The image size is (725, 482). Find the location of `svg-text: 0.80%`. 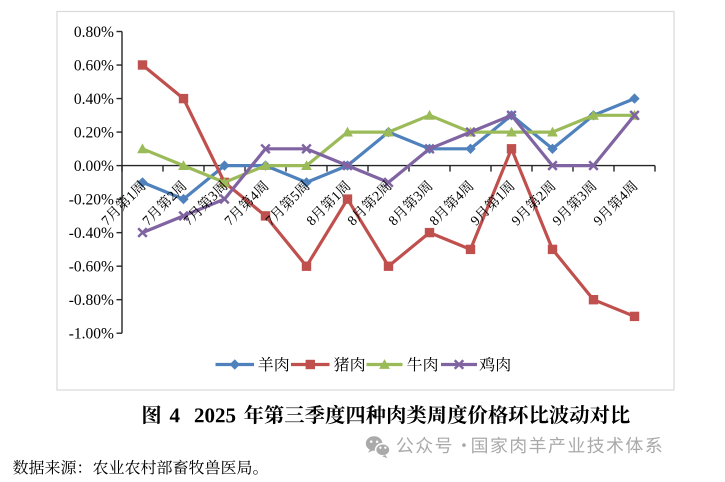

svg-text: 0.80% is located at coordinates (94, 32).